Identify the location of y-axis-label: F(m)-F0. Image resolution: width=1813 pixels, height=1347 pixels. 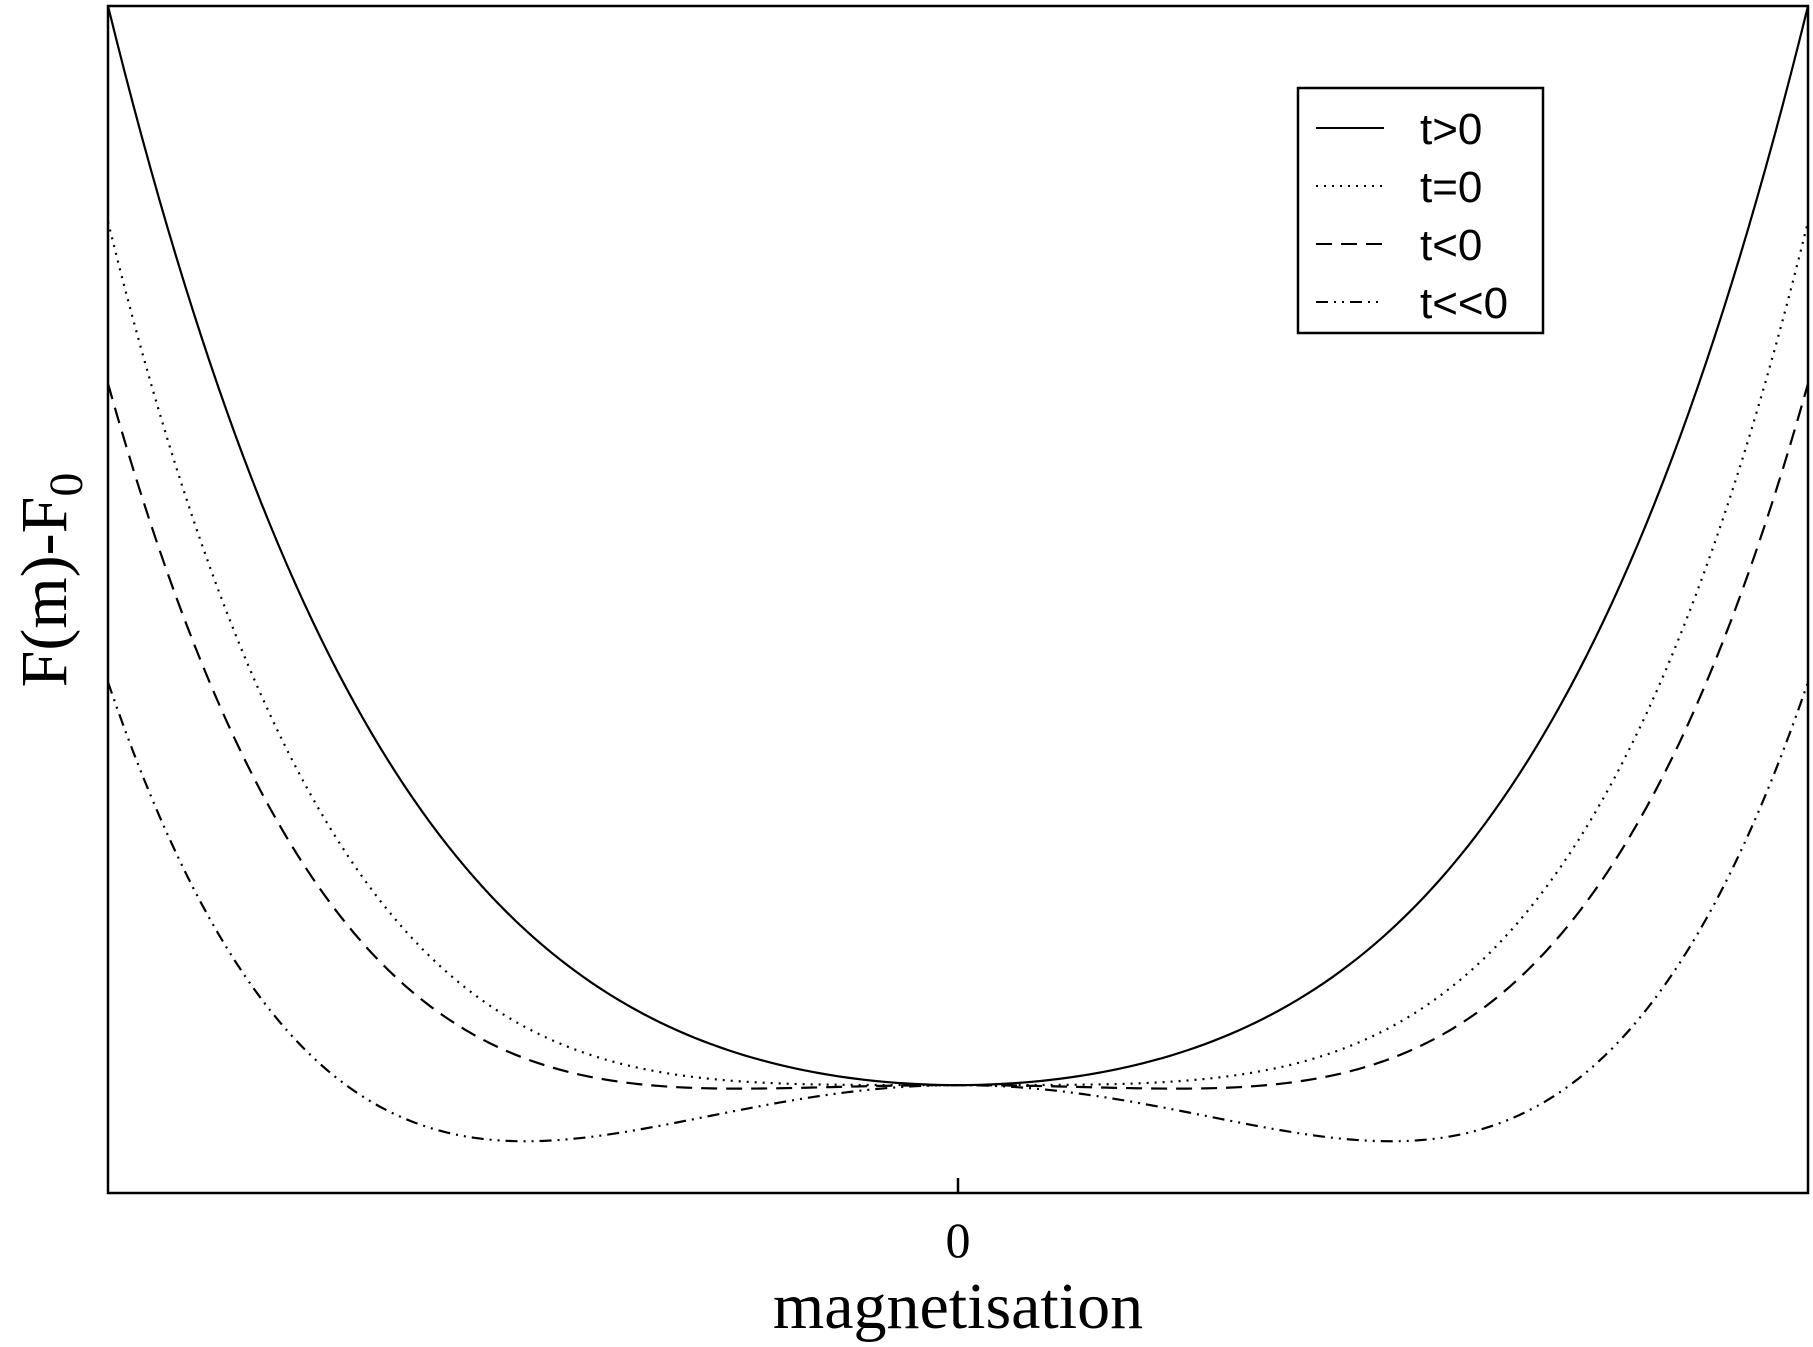
(50, 580).